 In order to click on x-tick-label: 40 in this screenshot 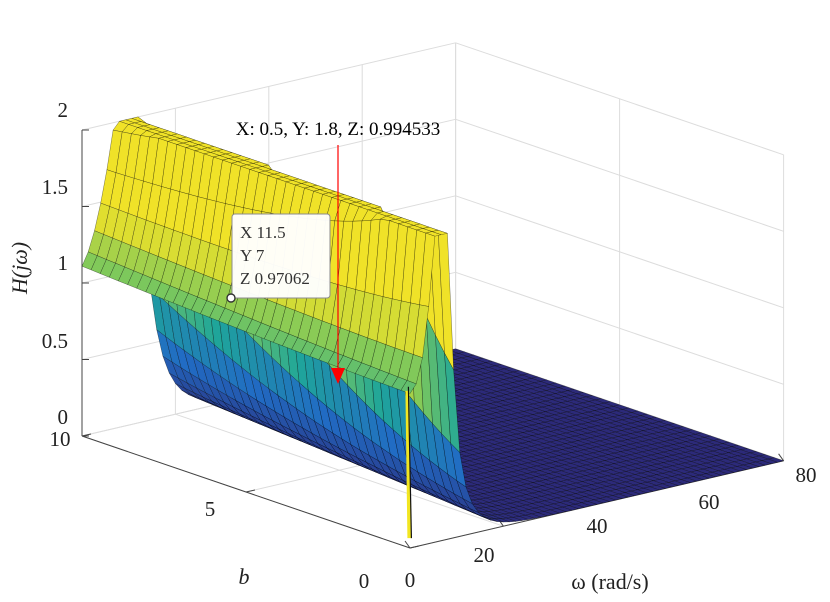, I will do `click(597, 526)`.